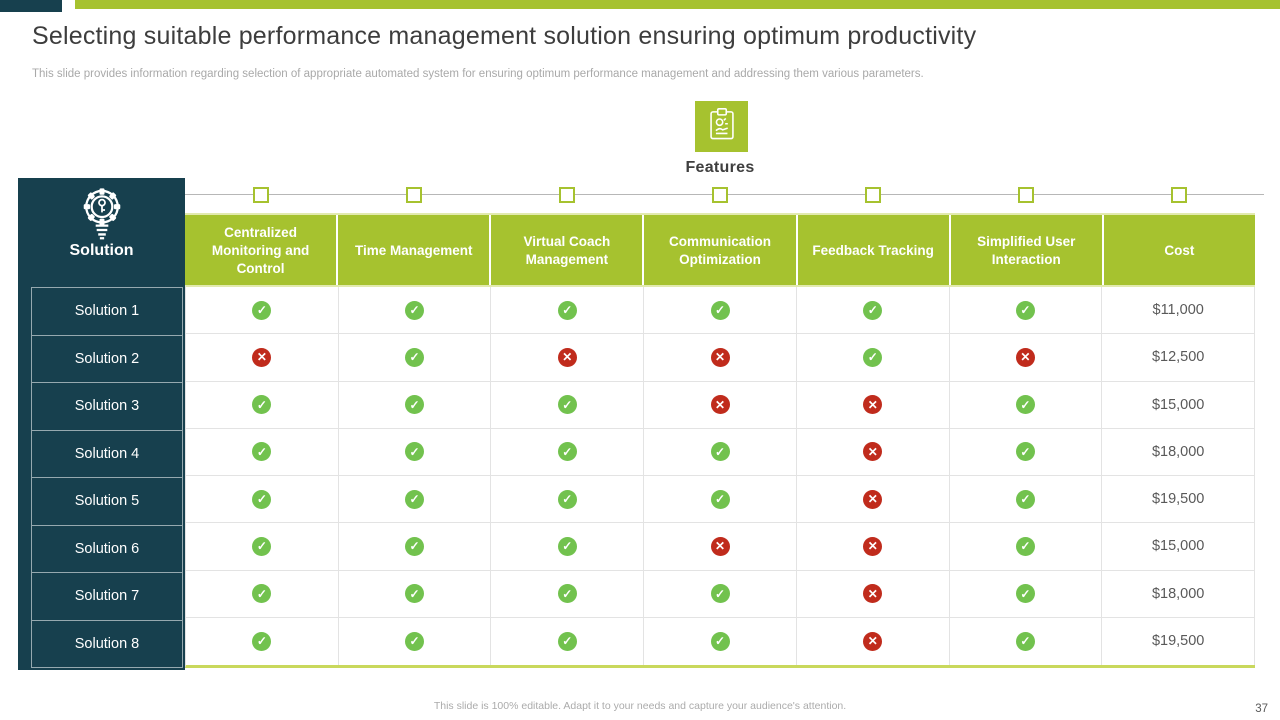 This screenshot has width=1280, height=720. I want to click on clipboard-icon, so click(722, 126).